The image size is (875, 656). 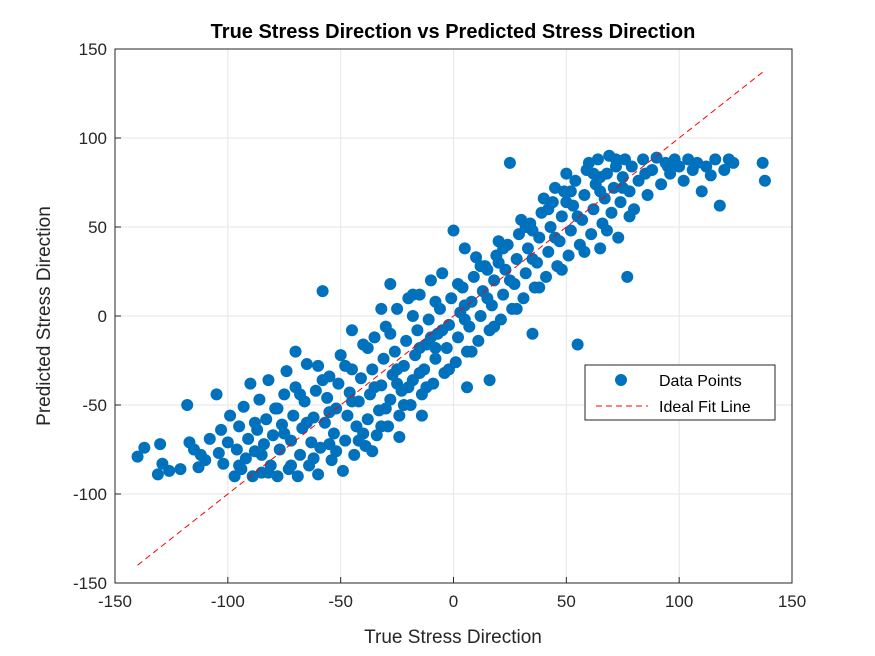 I want to click on x-tick-label: 150, so click(x=792, y=601).